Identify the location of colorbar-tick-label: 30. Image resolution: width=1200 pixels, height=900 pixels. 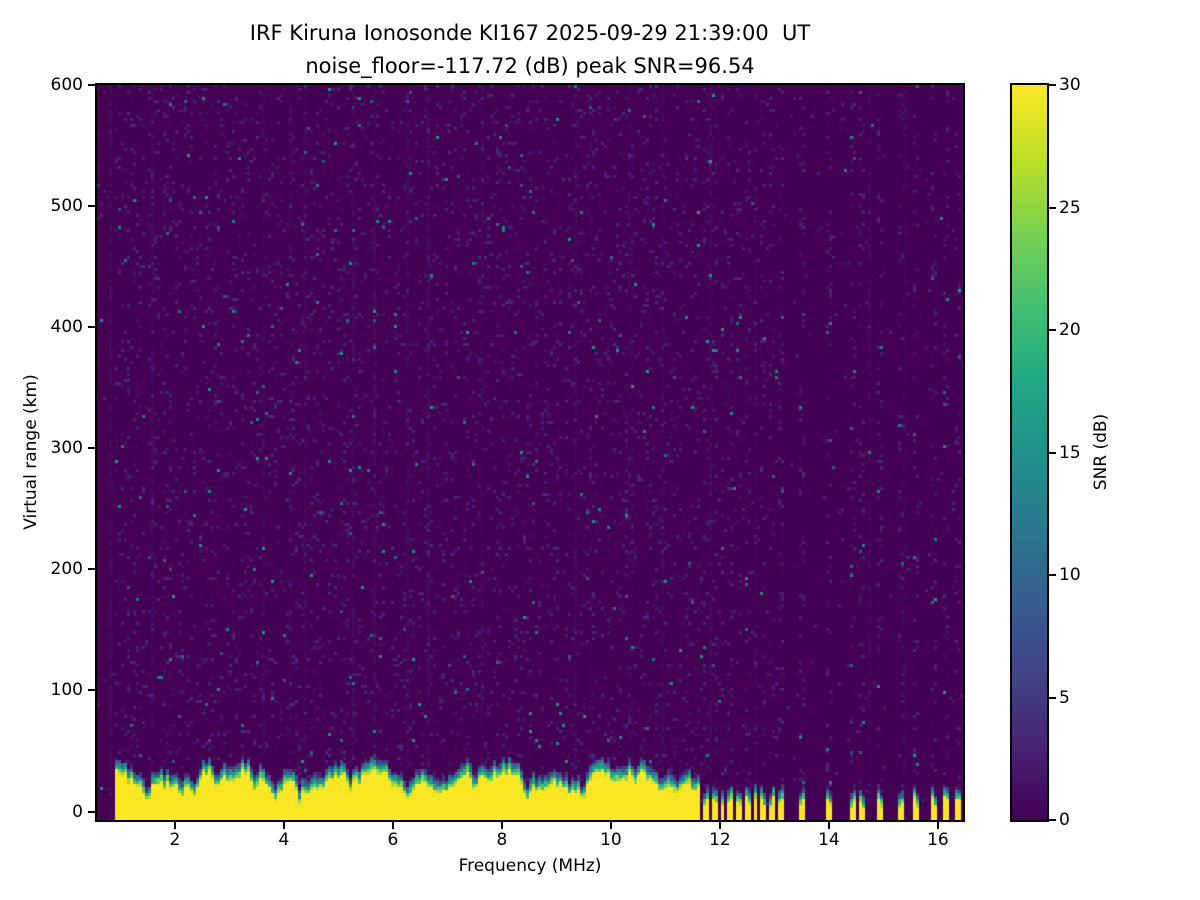
(1070, 85).